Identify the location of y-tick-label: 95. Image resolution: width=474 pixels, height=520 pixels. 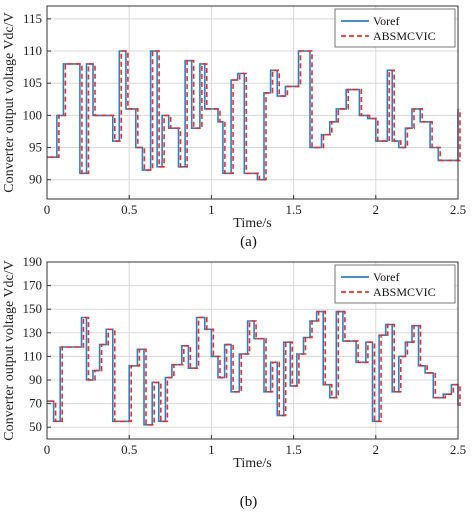
(35, 147).